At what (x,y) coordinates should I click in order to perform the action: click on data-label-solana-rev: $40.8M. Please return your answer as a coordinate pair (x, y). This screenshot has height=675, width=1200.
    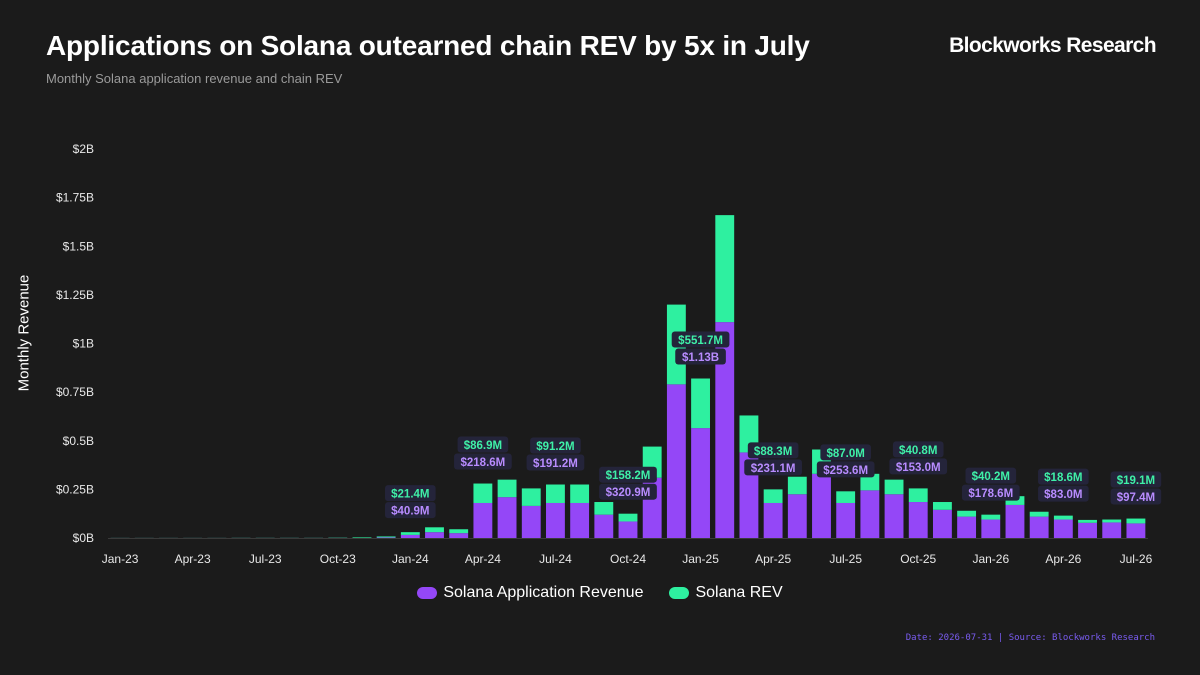
    Looking at the image, I should click on (918, 451).